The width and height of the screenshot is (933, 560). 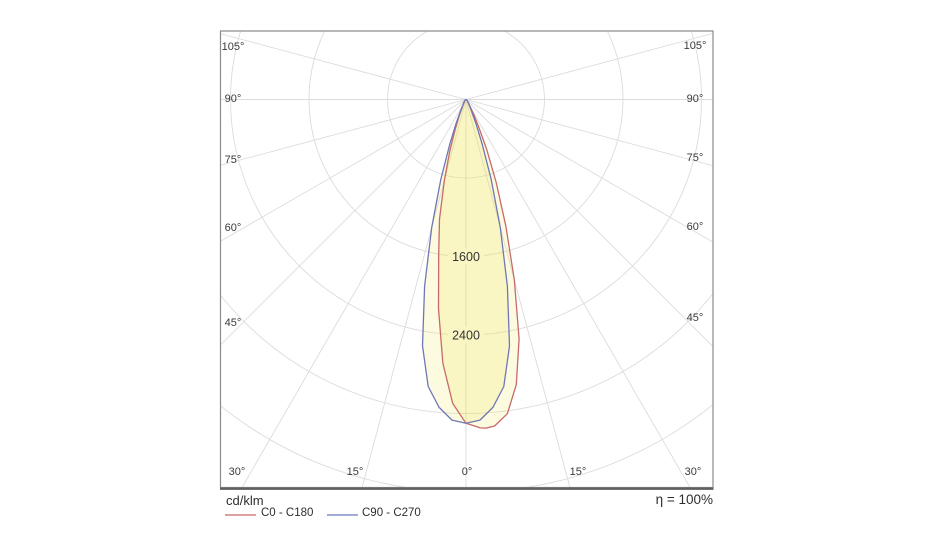 I want to click on angle-tick-bottom-2-0deg: 0°, so click(x=467, y=472).